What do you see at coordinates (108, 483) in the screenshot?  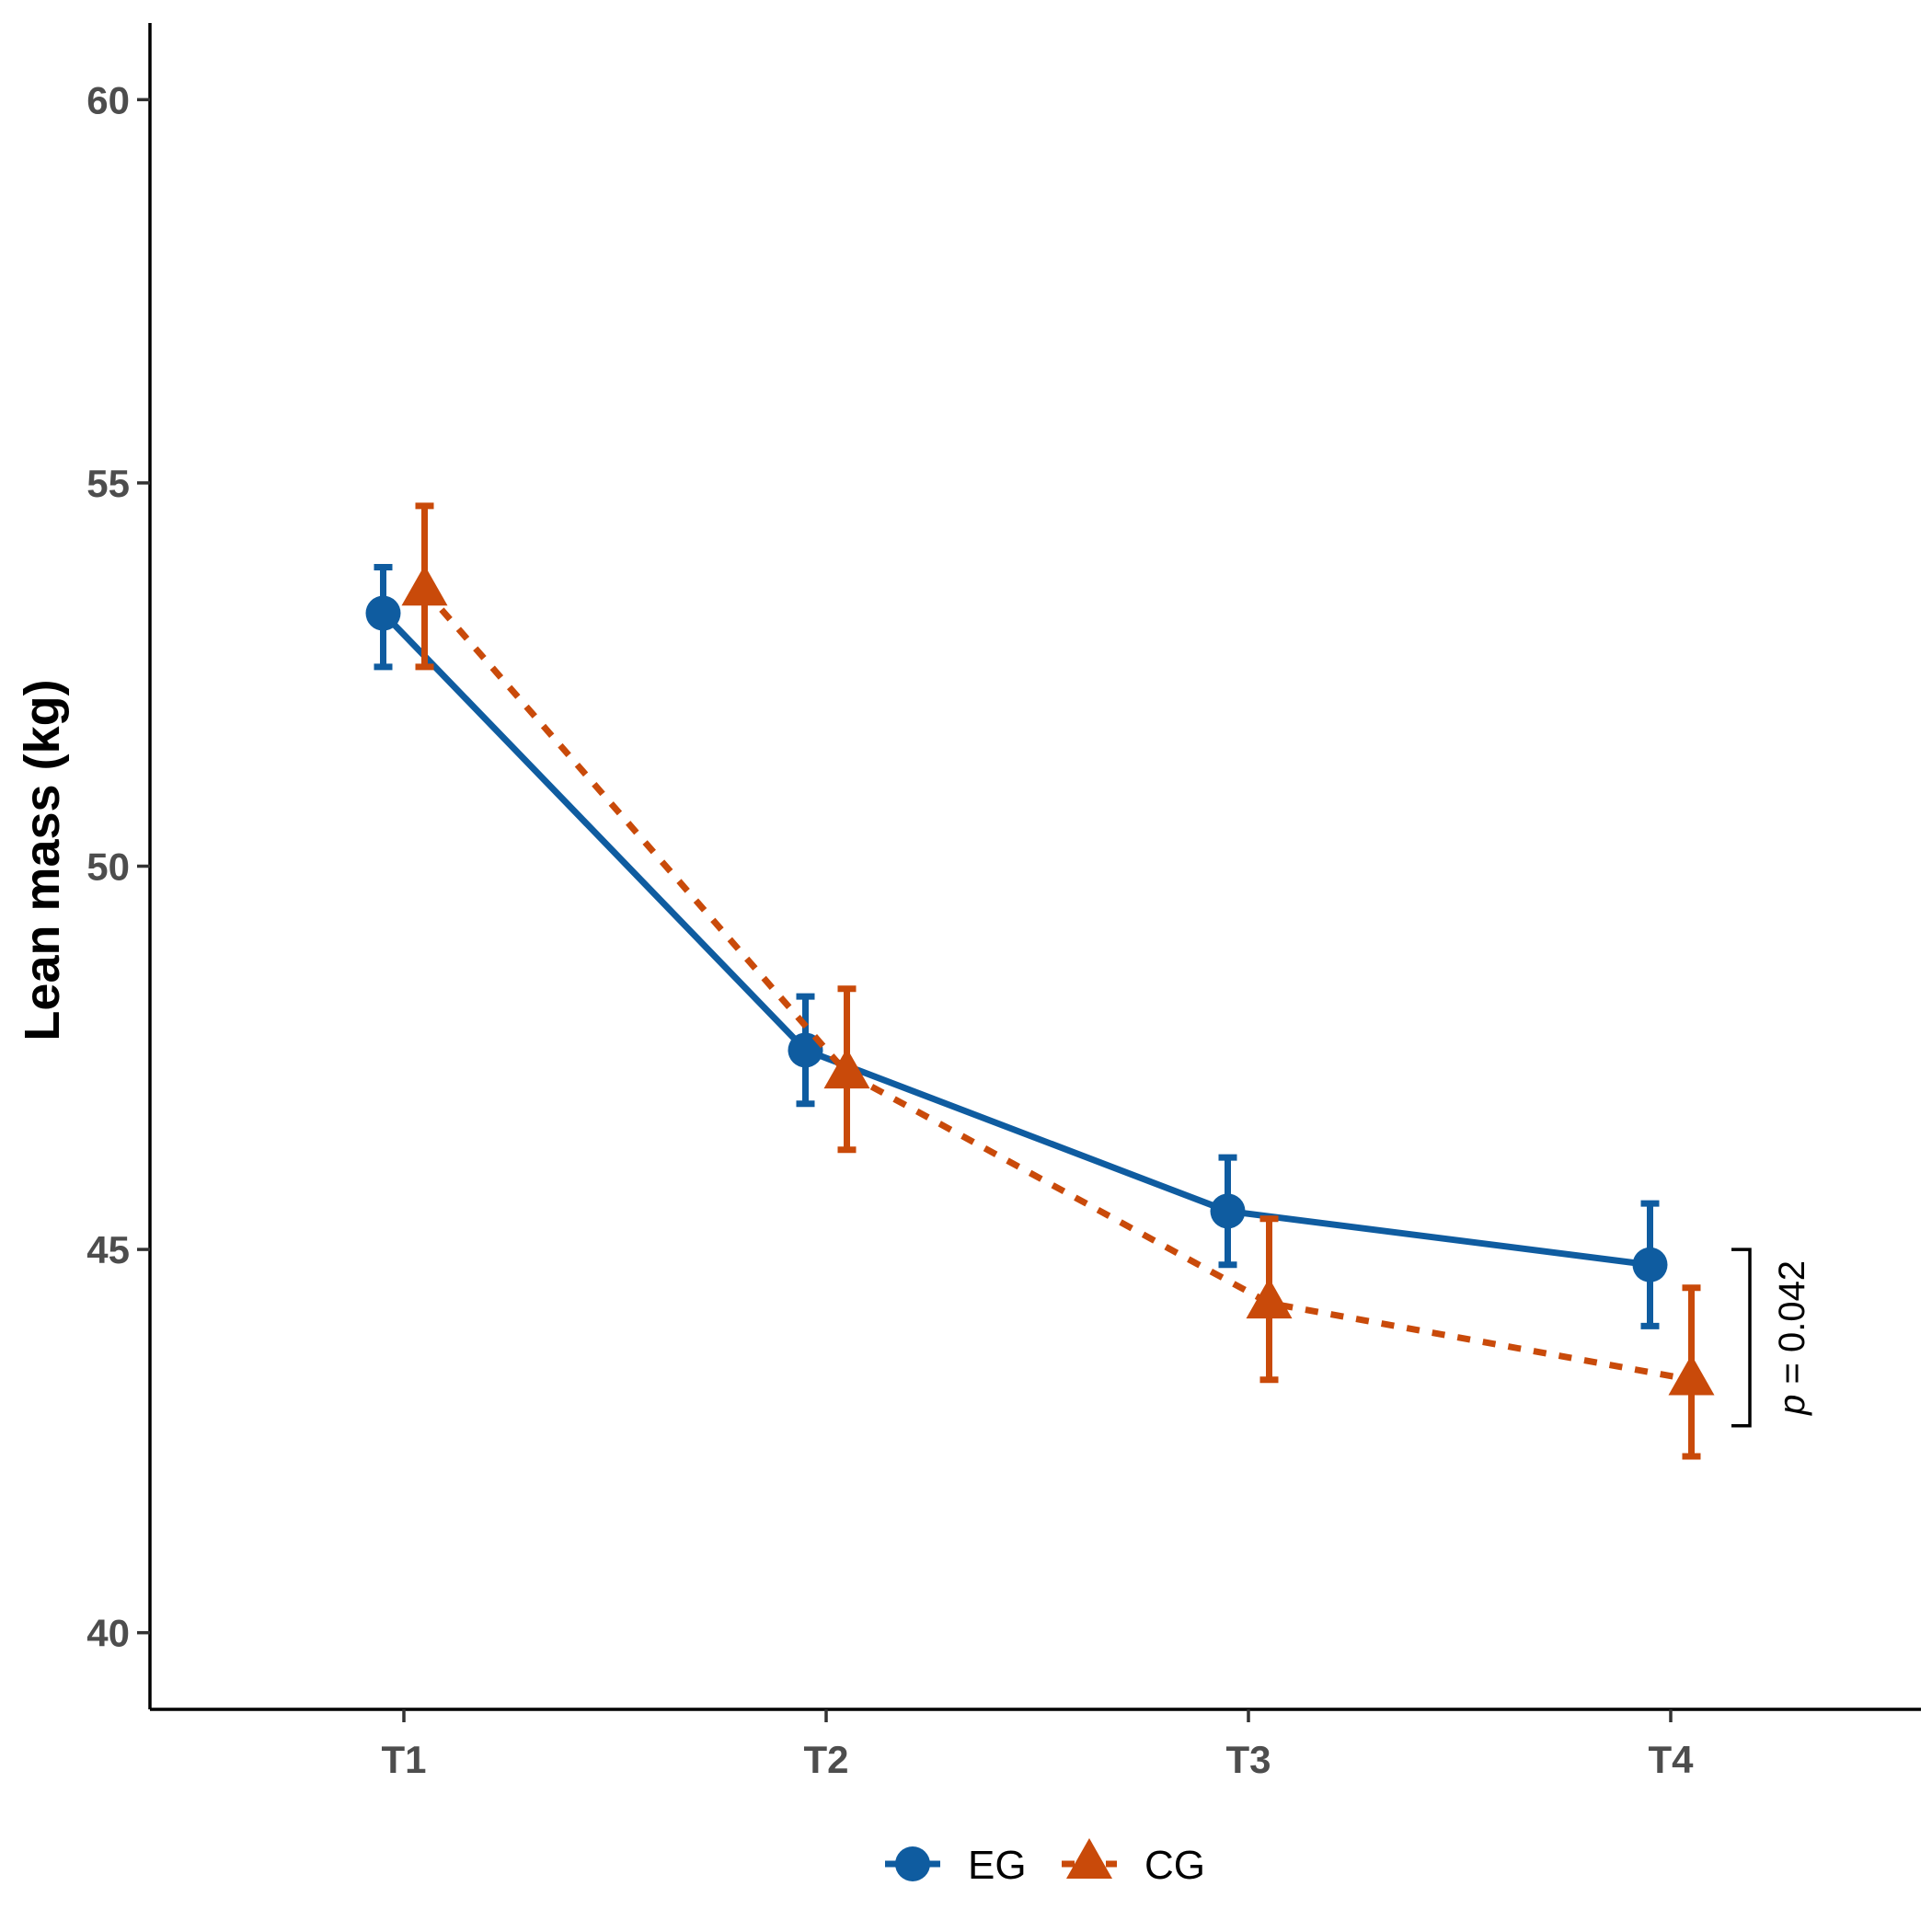 I see `y-tick-label: 55` at bounding box center [108, 483].